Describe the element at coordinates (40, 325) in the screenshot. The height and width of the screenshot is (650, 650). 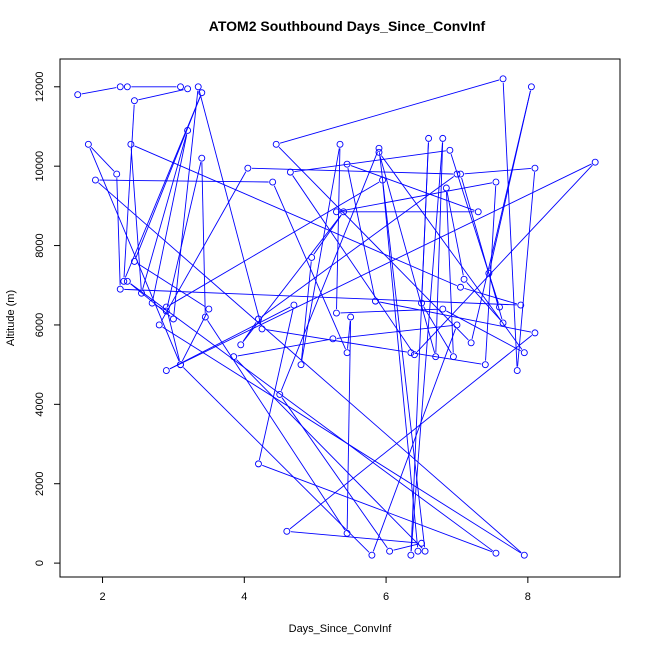
I see `y-tick-label: 6000` at that location.